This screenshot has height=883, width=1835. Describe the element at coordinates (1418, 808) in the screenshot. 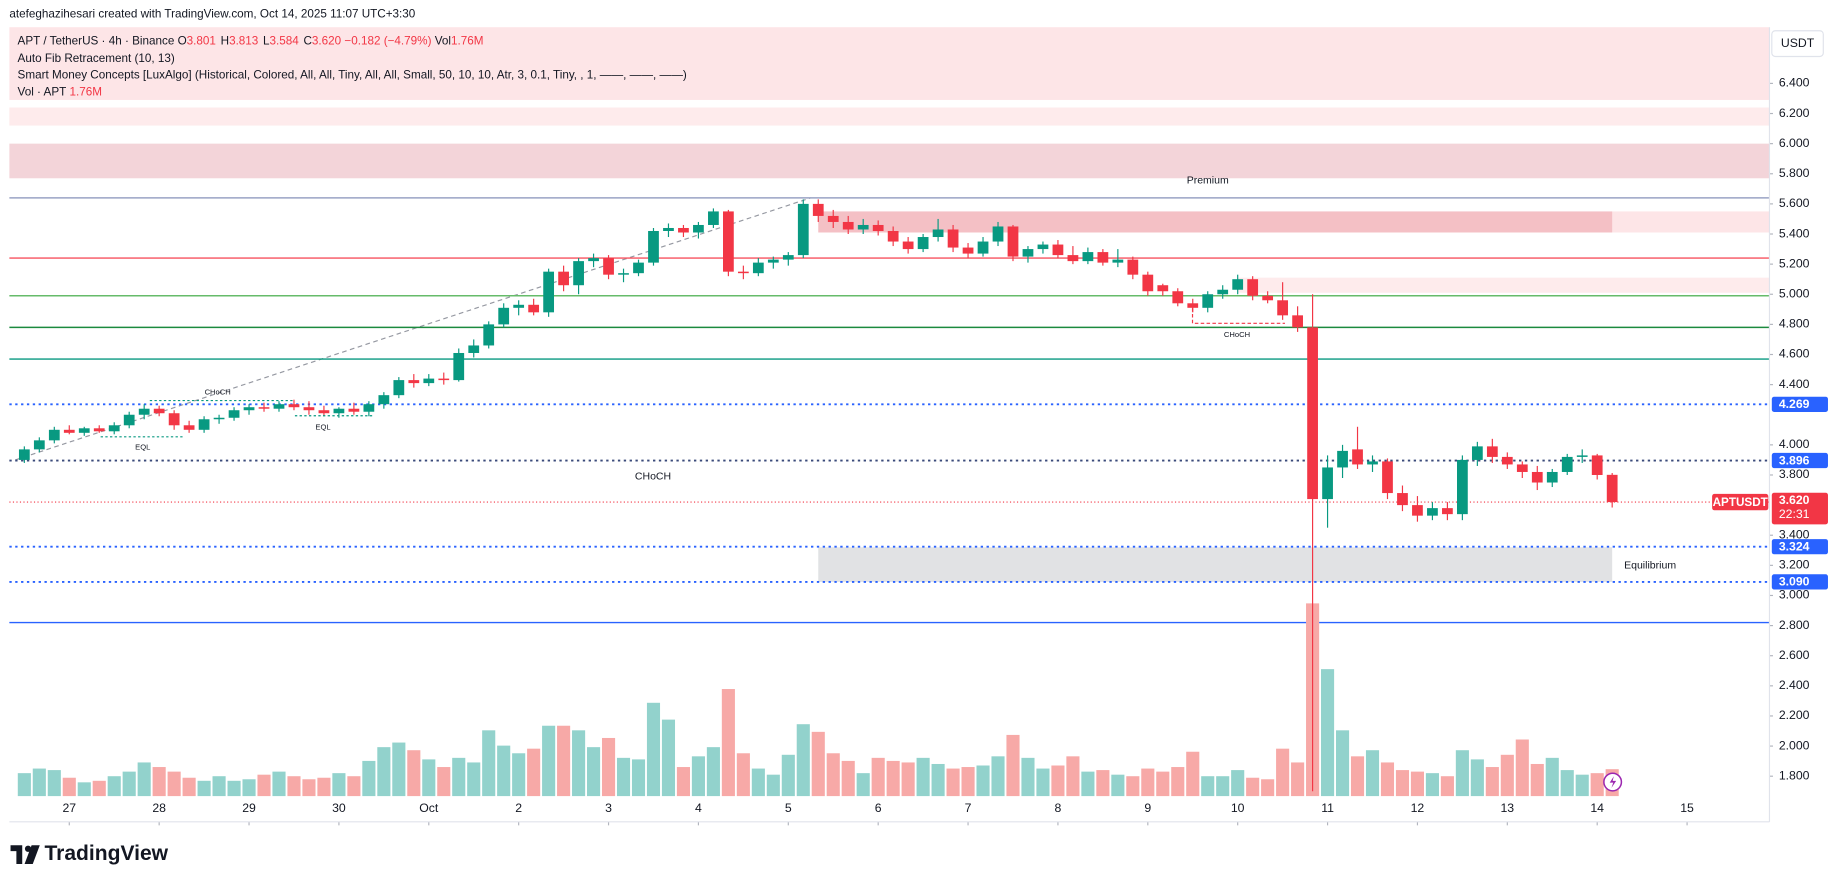

I see `x-tick-label: 12` at that location.